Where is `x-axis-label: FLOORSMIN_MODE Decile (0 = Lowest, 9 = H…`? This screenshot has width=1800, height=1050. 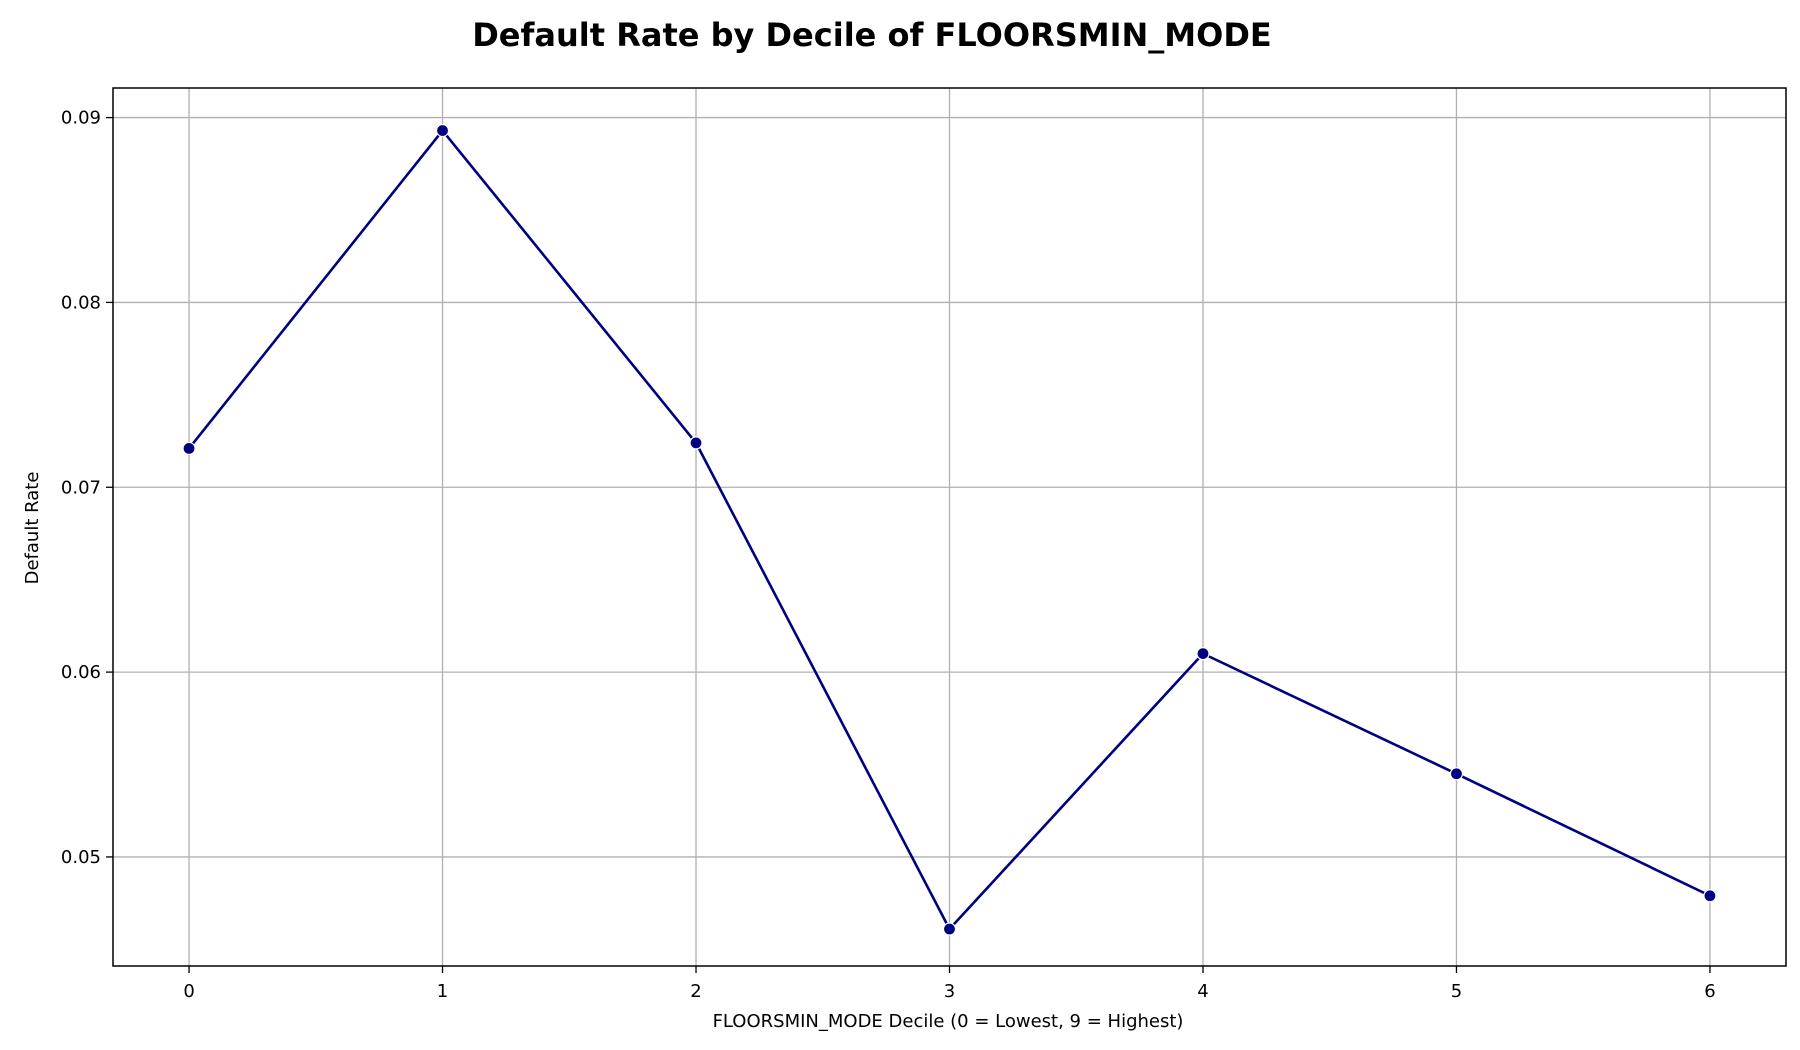
x-axis-label: FLOORSMIN_MODE Decile (0 = Lowest, 9 = H… is located at coordinates (948, 1021).